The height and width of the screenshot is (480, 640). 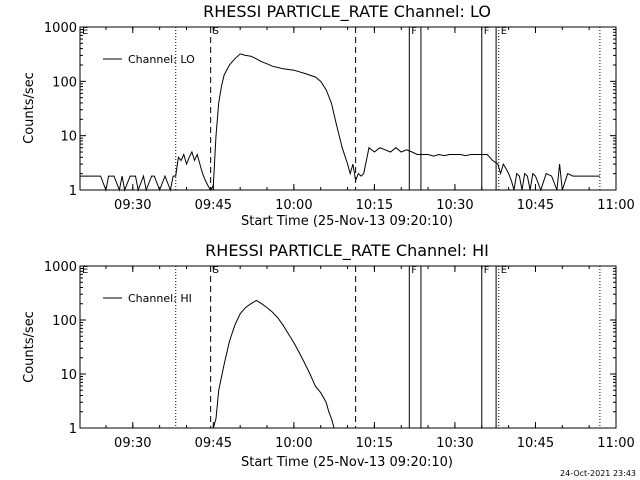 I want to click on chart-title: RHESSI PARTICLE_RATE Channel: LO, so click(x=347, y=12).